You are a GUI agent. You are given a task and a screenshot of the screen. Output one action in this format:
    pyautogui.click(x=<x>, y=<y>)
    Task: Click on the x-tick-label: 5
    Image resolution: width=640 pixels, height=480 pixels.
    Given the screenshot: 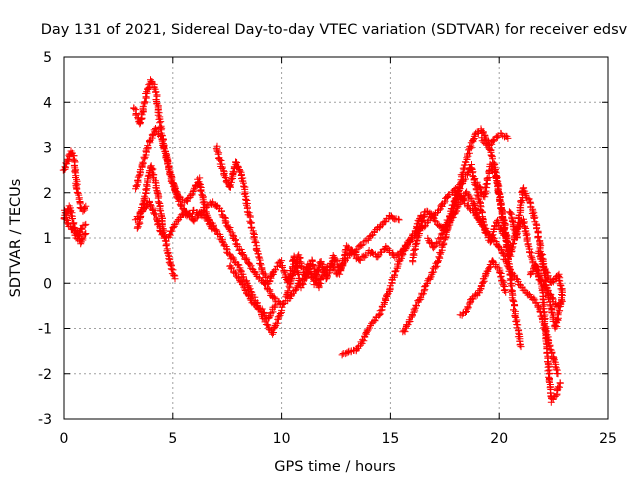 What is the action you would take?
    pyautogui.click(x=172, y=439)
    